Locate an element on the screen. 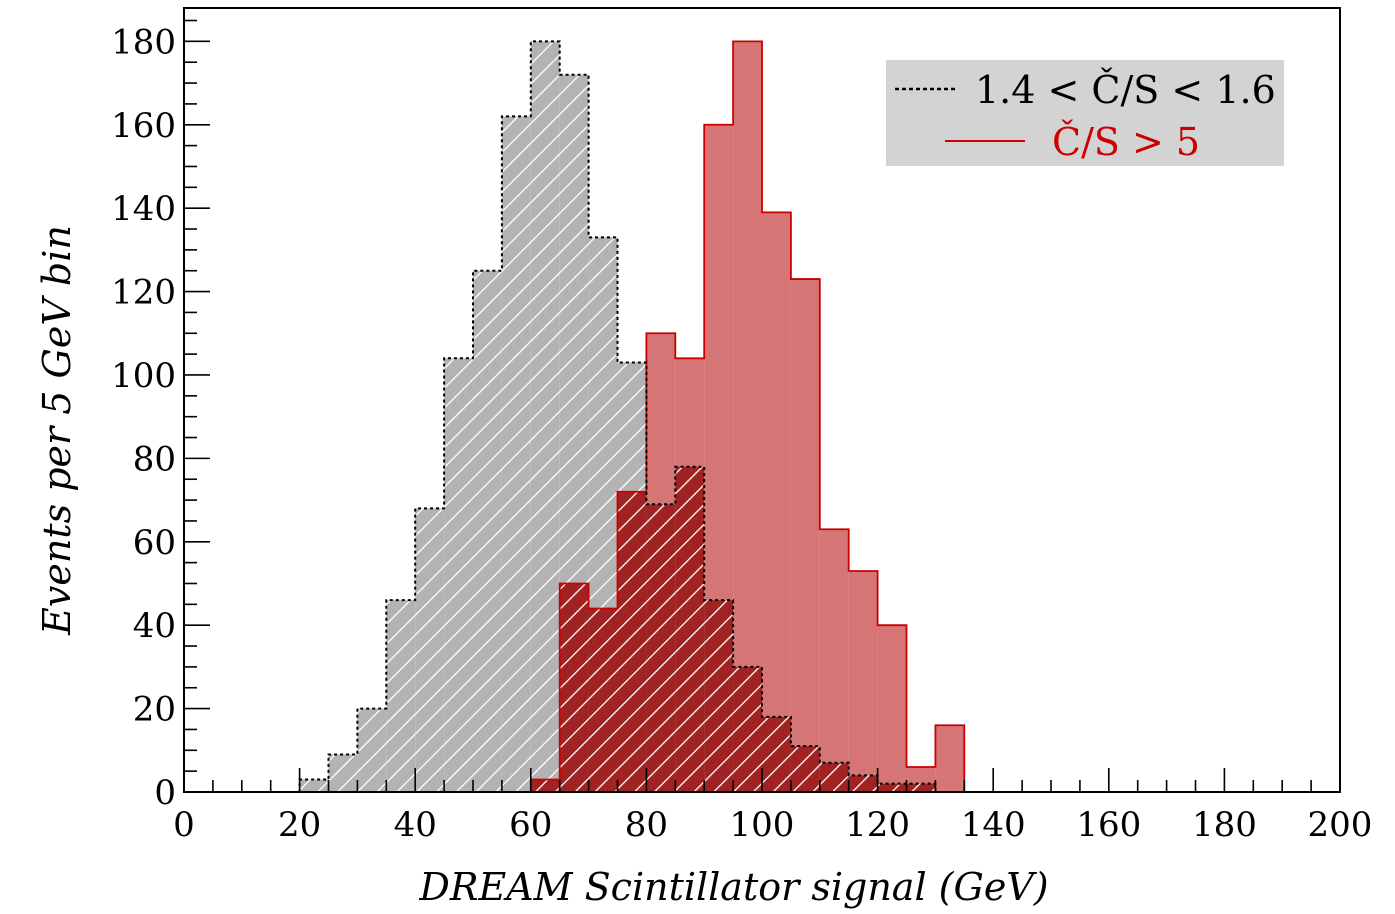  y-tick-label: 160 is located at coordinates (143, 126).